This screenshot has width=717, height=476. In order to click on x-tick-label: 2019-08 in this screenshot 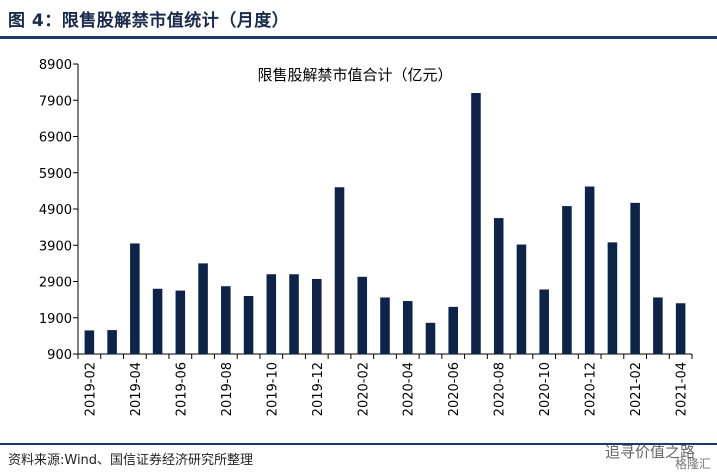, I will do `click(227, 389)`.